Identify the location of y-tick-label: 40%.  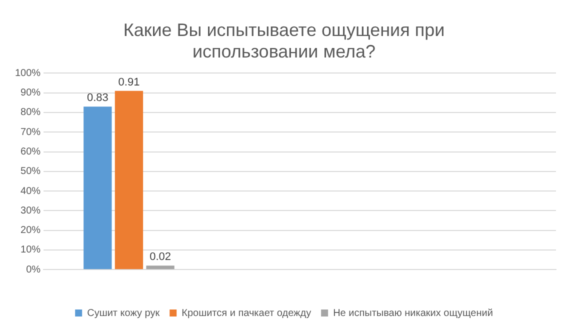
(30, 191).